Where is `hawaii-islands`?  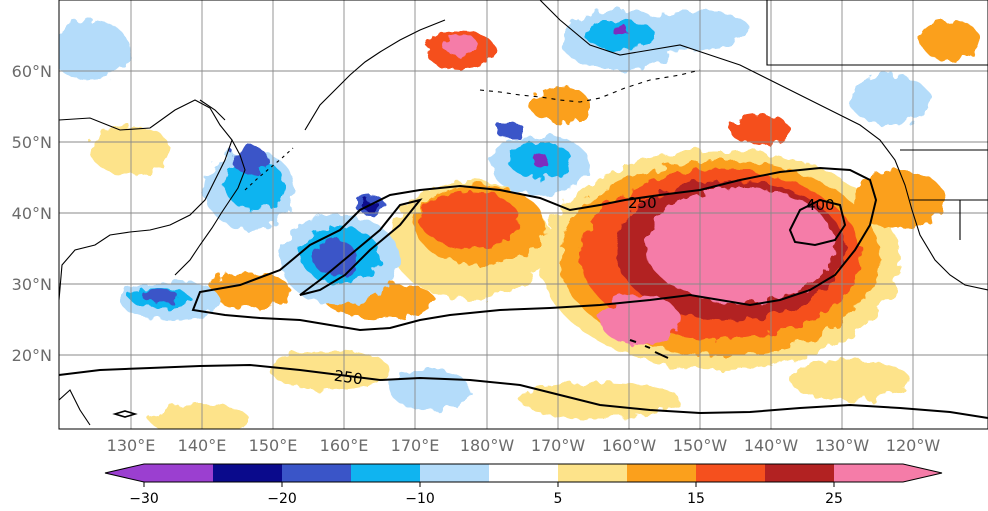
hawaii-islands is located at coordinates (649, 349).